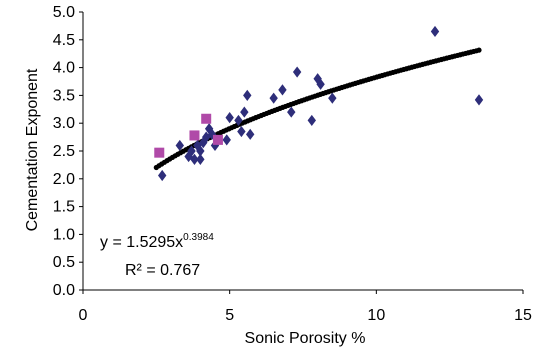 This screenshot has height=354, width=541. Describe the element at coordinates (523, 315) in the screenshot. I see `x-tick-label: 15` at that location.